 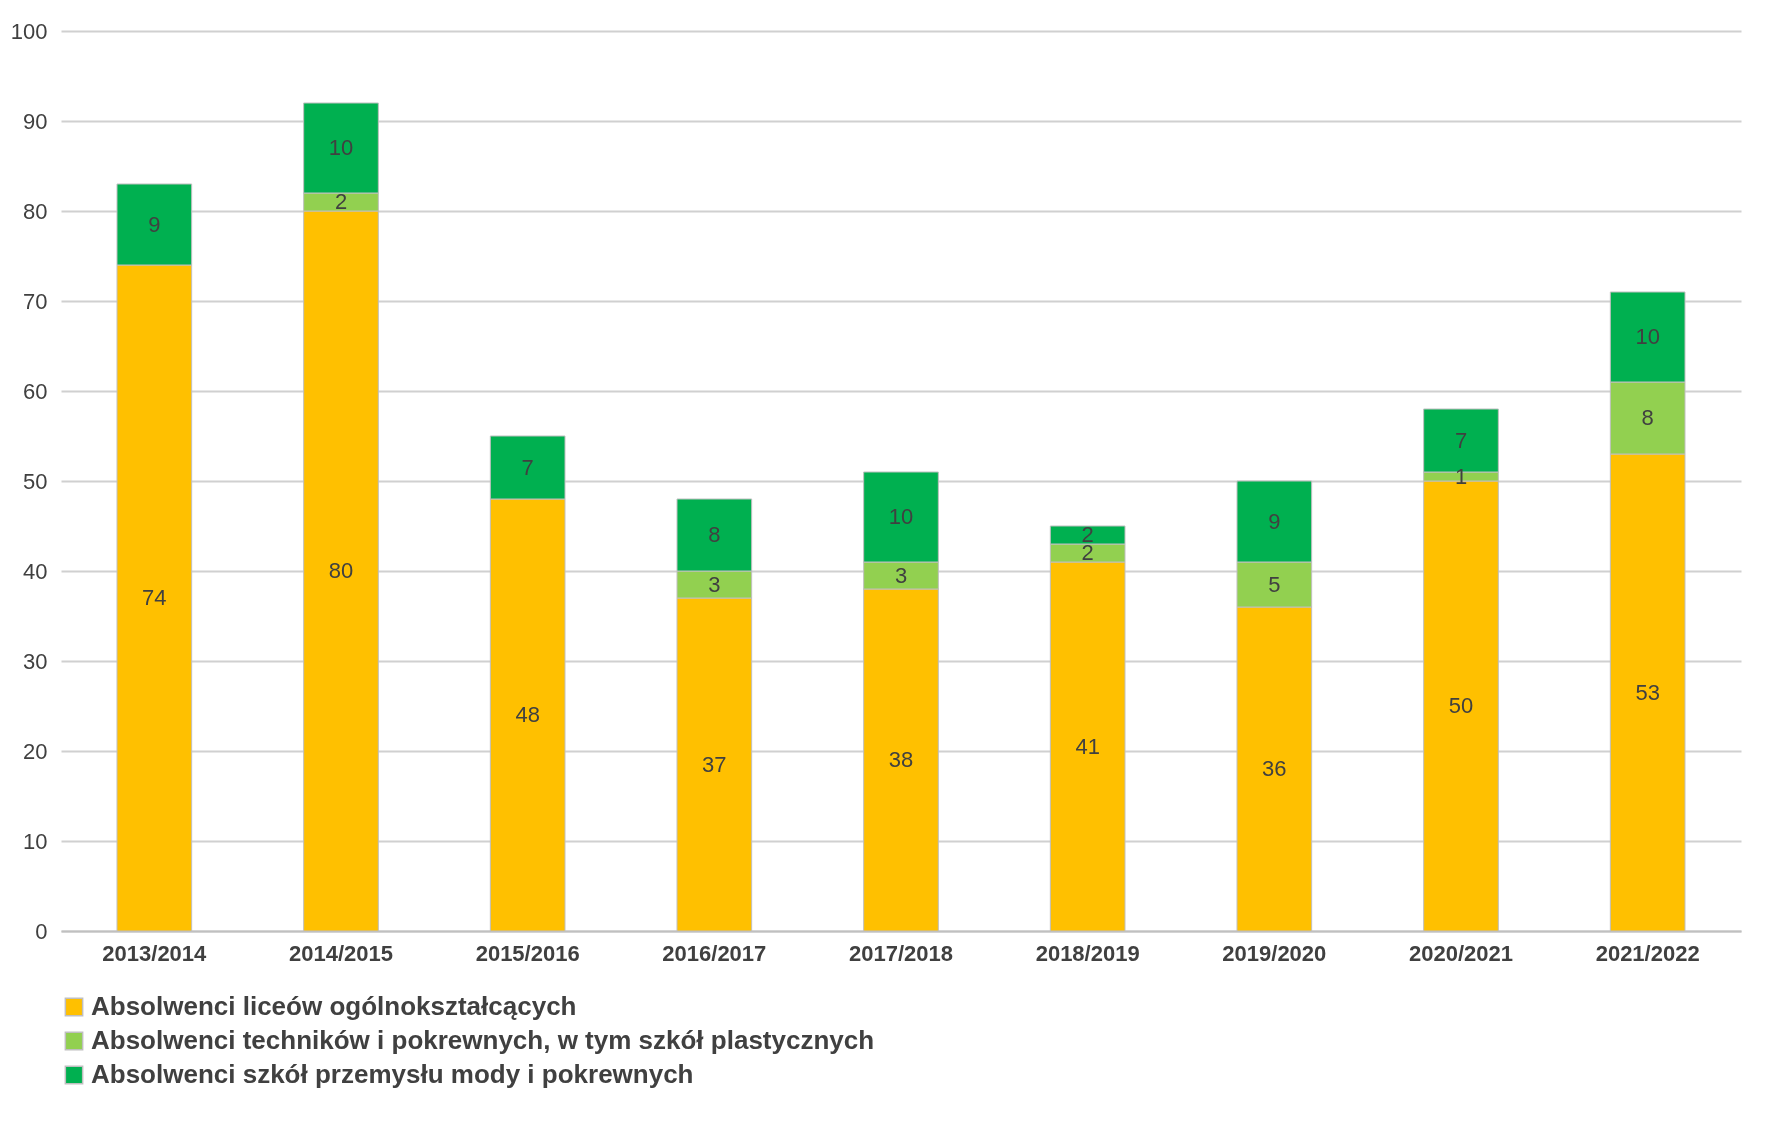 I want to click on y-tick-label: 90, so click(x=35, y=121).